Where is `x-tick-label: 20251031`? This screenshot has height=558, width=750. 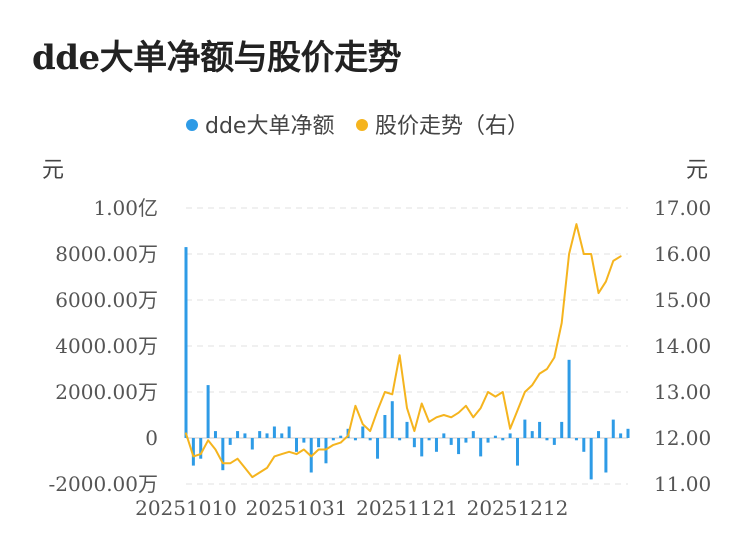
x-tick-label: 20251031 is located at coordinates (297, 508).